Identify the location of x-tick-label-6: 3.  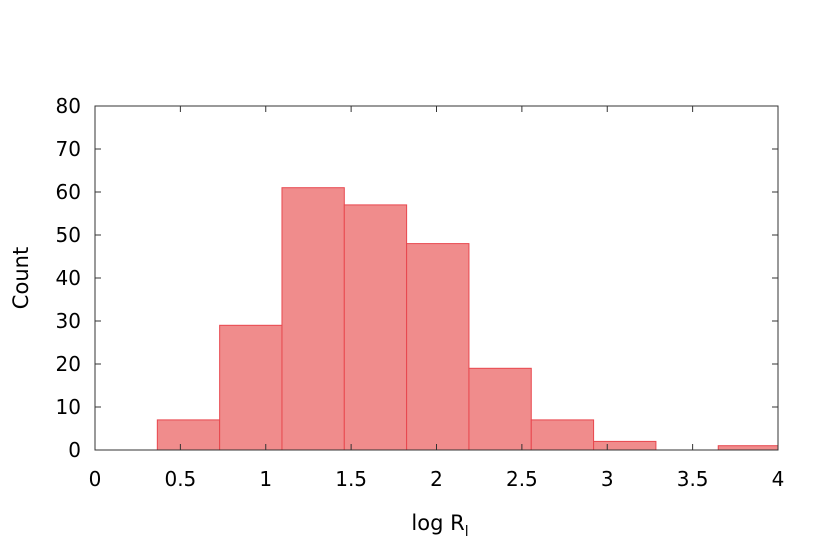
(607, 479).